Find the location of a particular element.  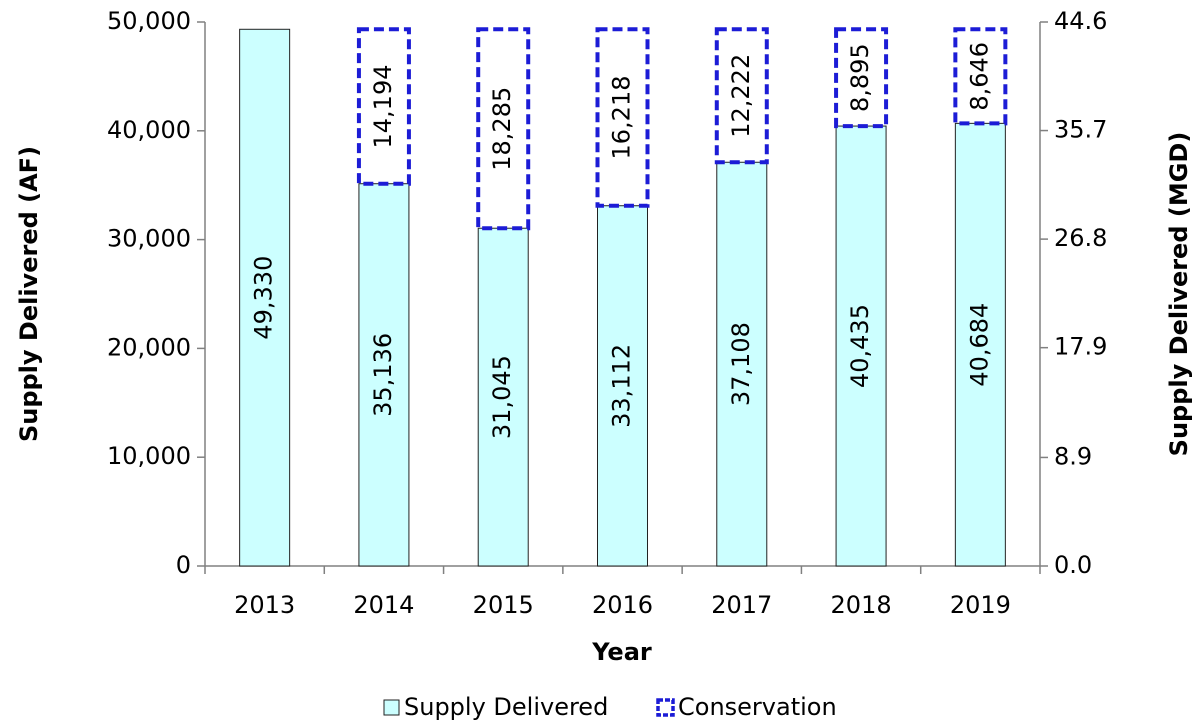

x-tick-label: 2018 is located at coordinates (861, 605).